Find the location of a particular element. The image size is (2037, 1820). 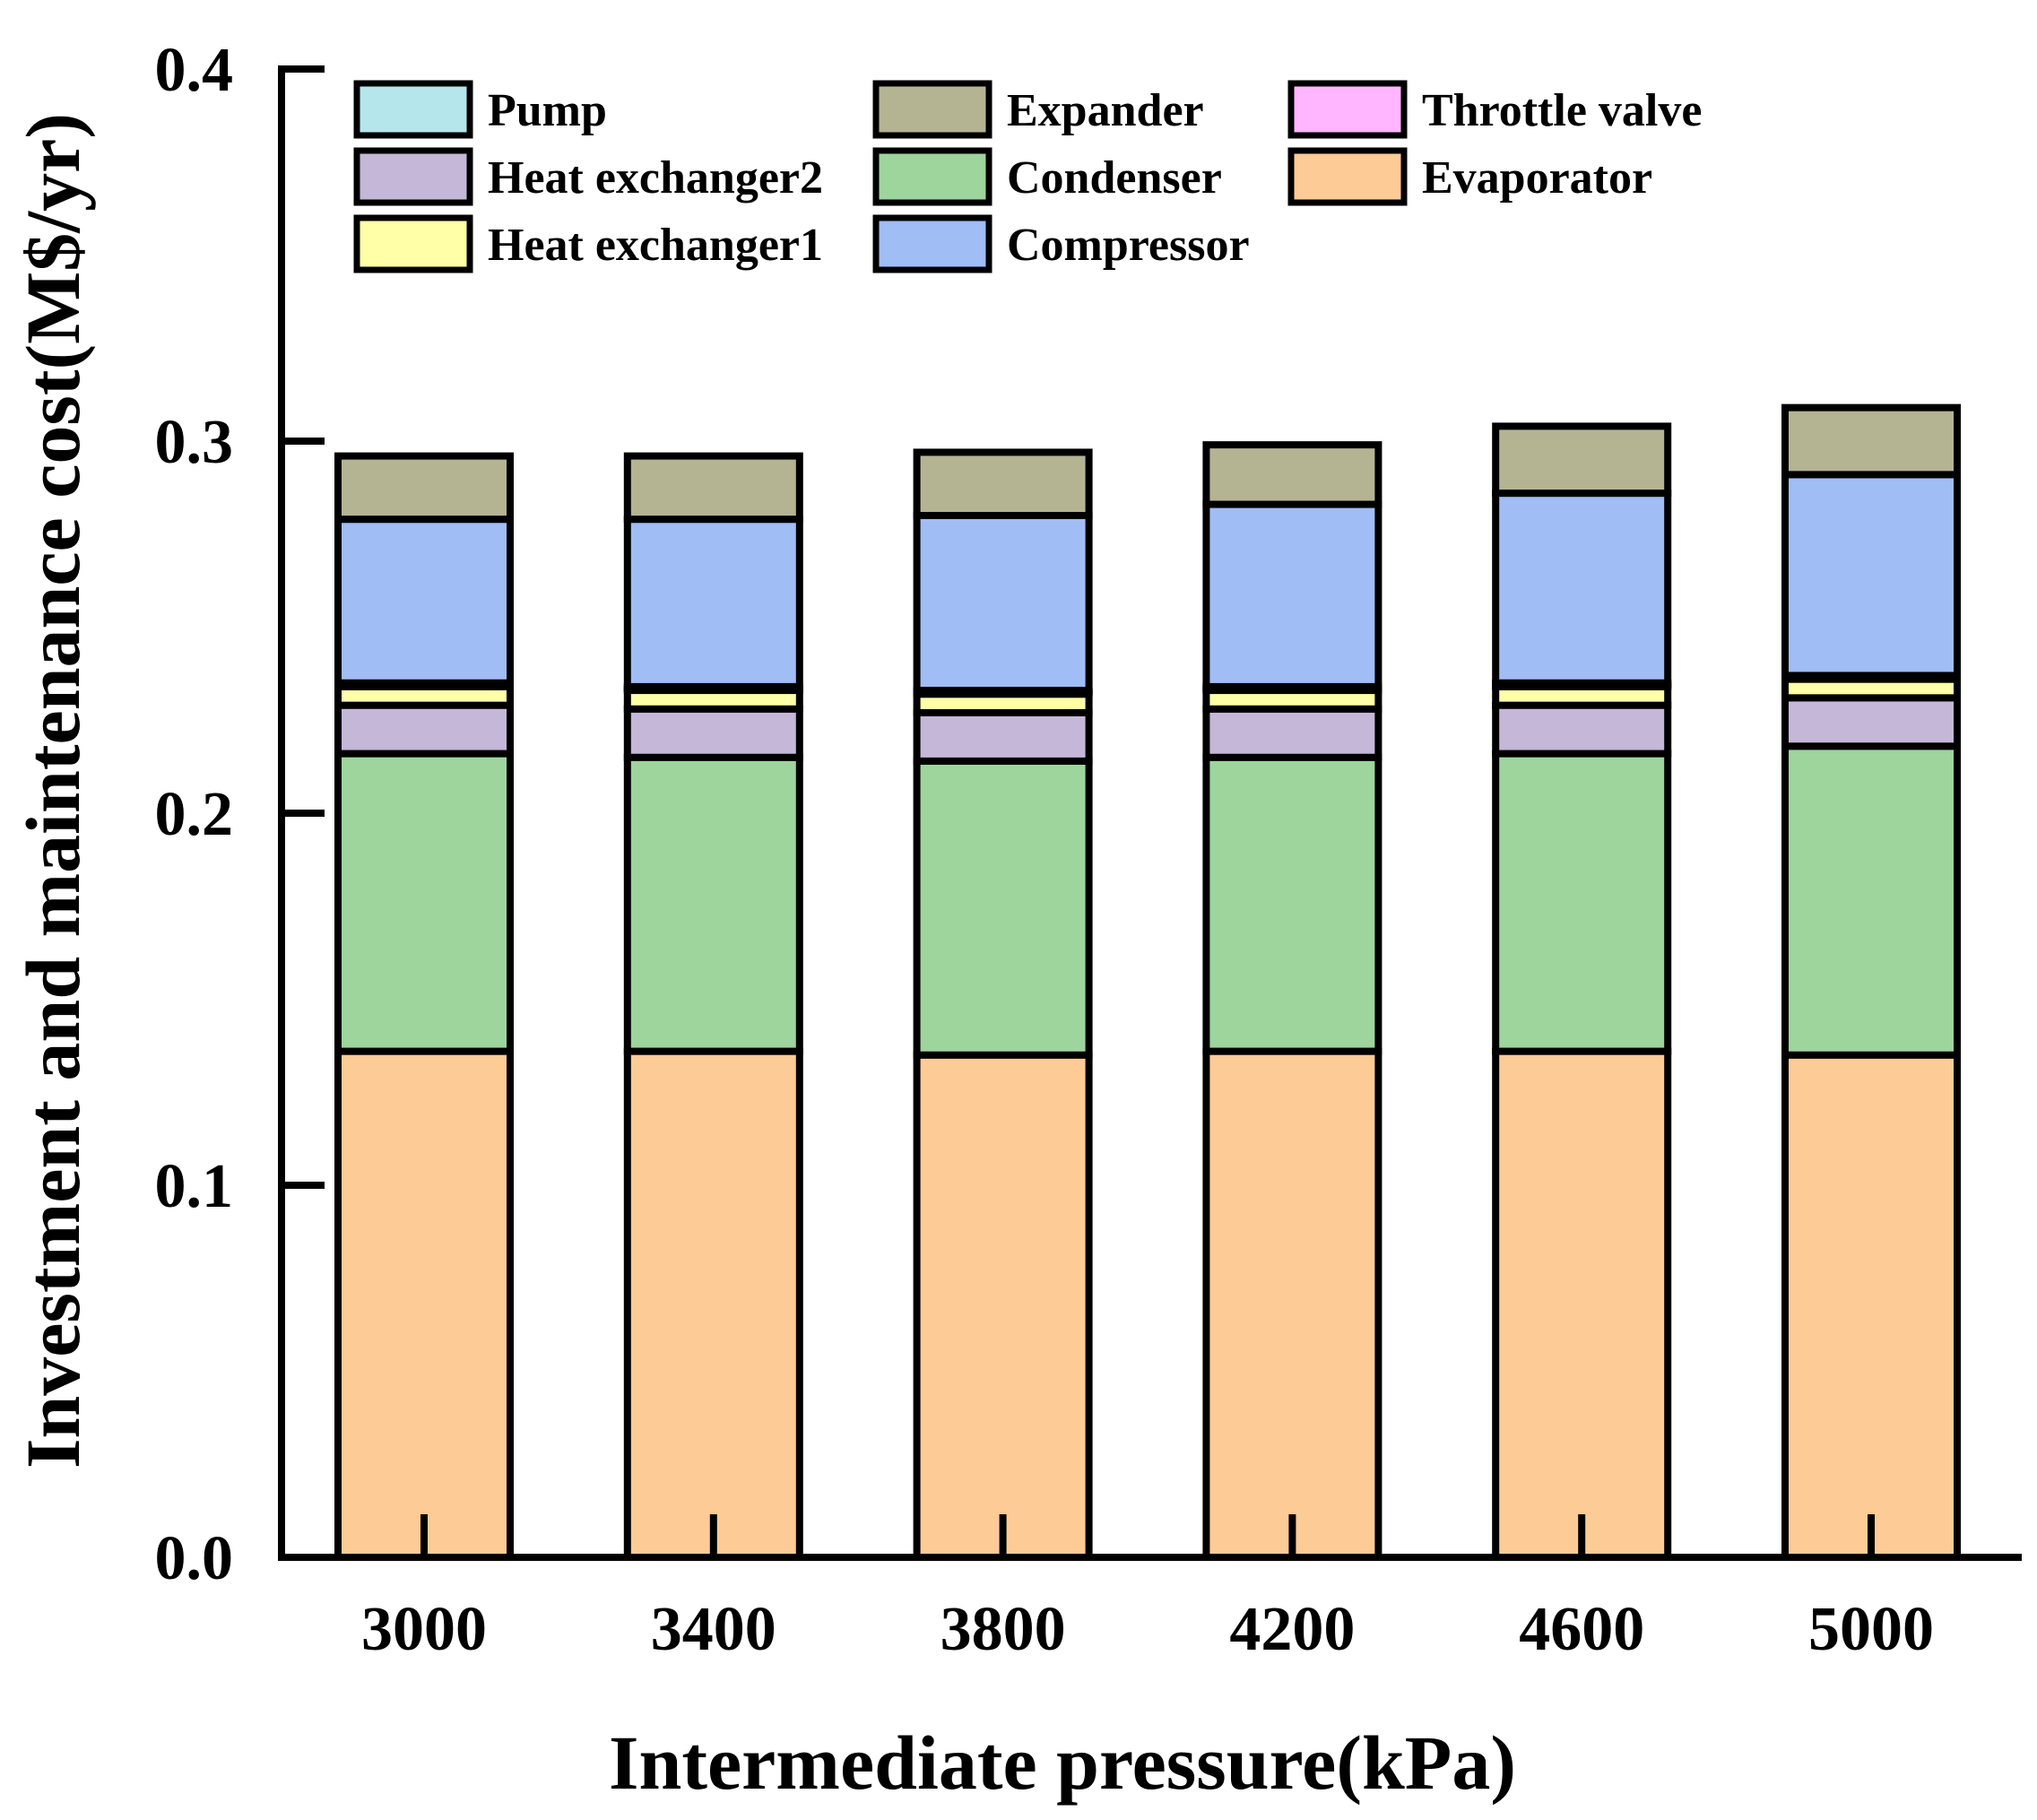

legend-label-heat-exchanger1: Heat exchanger1 is located at coordinates (656, 246).